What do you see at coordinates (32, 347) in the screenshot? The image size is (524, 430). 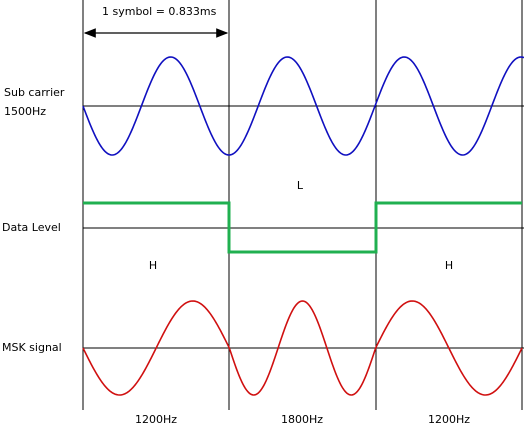 I see `row-label: MSK signal` at bounding box center [32, 347].